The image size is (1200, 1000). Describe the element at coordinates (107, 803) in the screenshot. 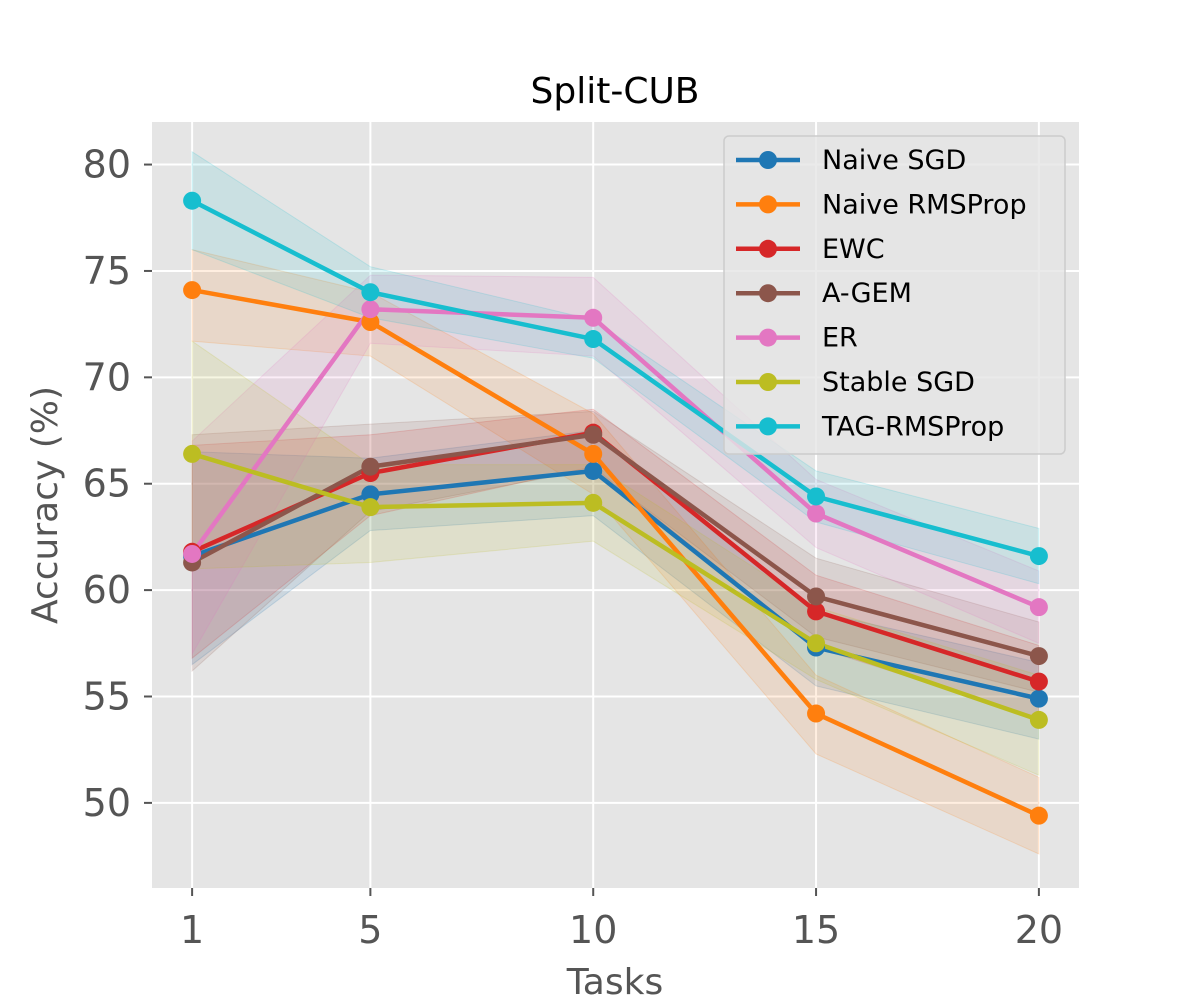

I see `y-tick-label: 50` at that location.